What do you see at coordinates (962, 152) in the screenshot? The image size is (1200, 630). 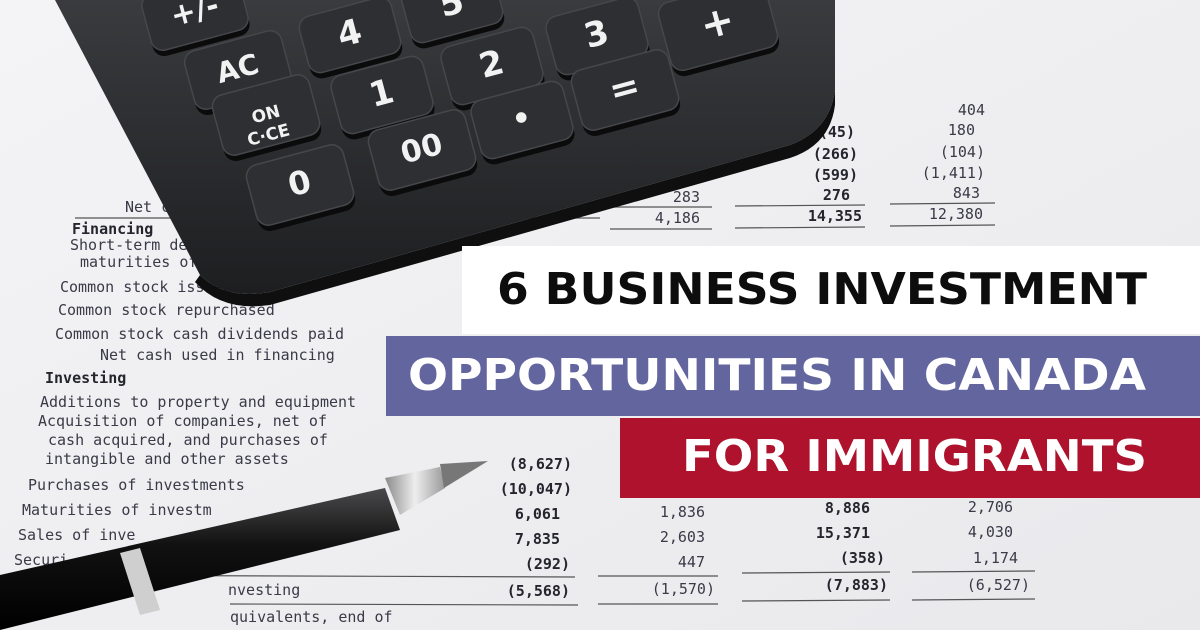 I see `statement-number: (104)` at bounding box center [962, 152].